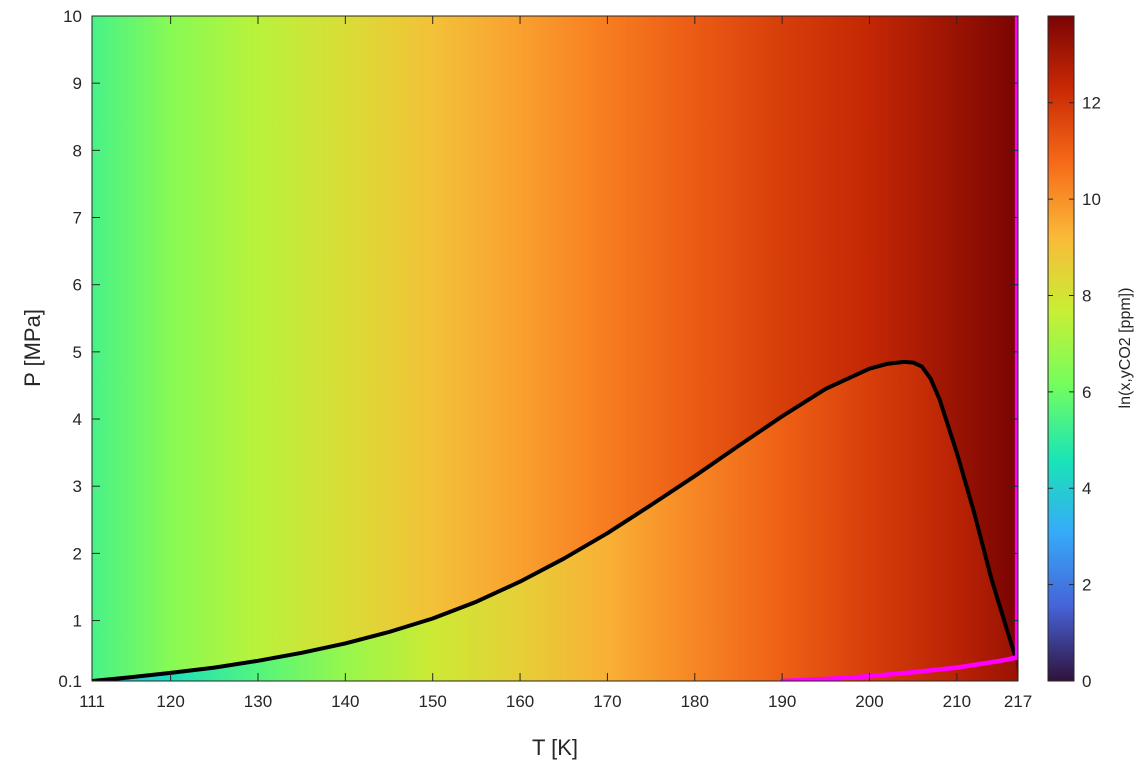 The width and height of the screenshot is (1139, 766). I want to click on colorbar-gradient, so click(1061, 348).